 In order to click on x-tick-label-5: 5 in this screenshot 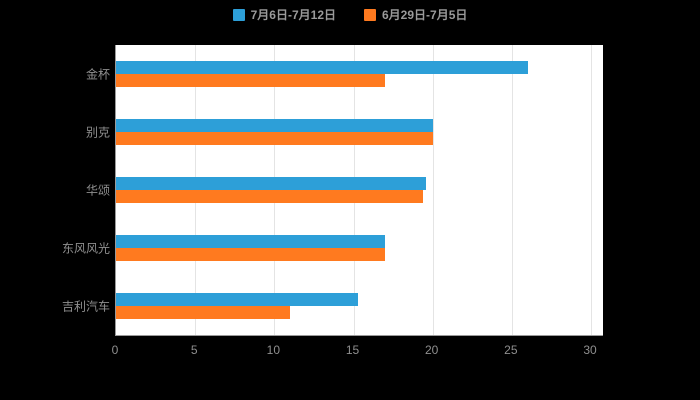, I will do `click(194, 350)`.